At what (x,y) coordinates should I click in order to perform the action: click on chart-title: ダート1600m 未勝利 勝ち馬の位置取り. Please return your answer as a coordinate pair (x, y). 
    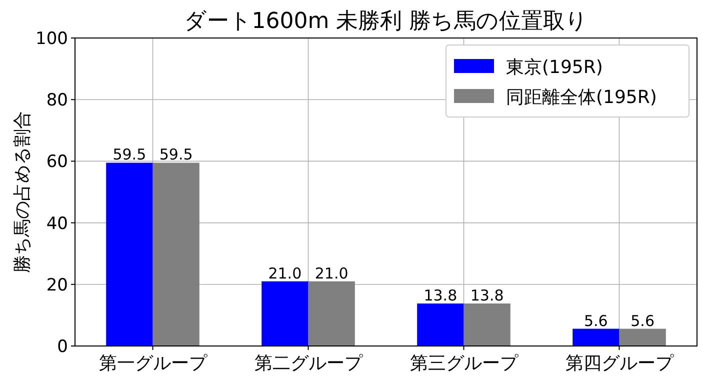
    Looking at the image, I should click on (386, 21).